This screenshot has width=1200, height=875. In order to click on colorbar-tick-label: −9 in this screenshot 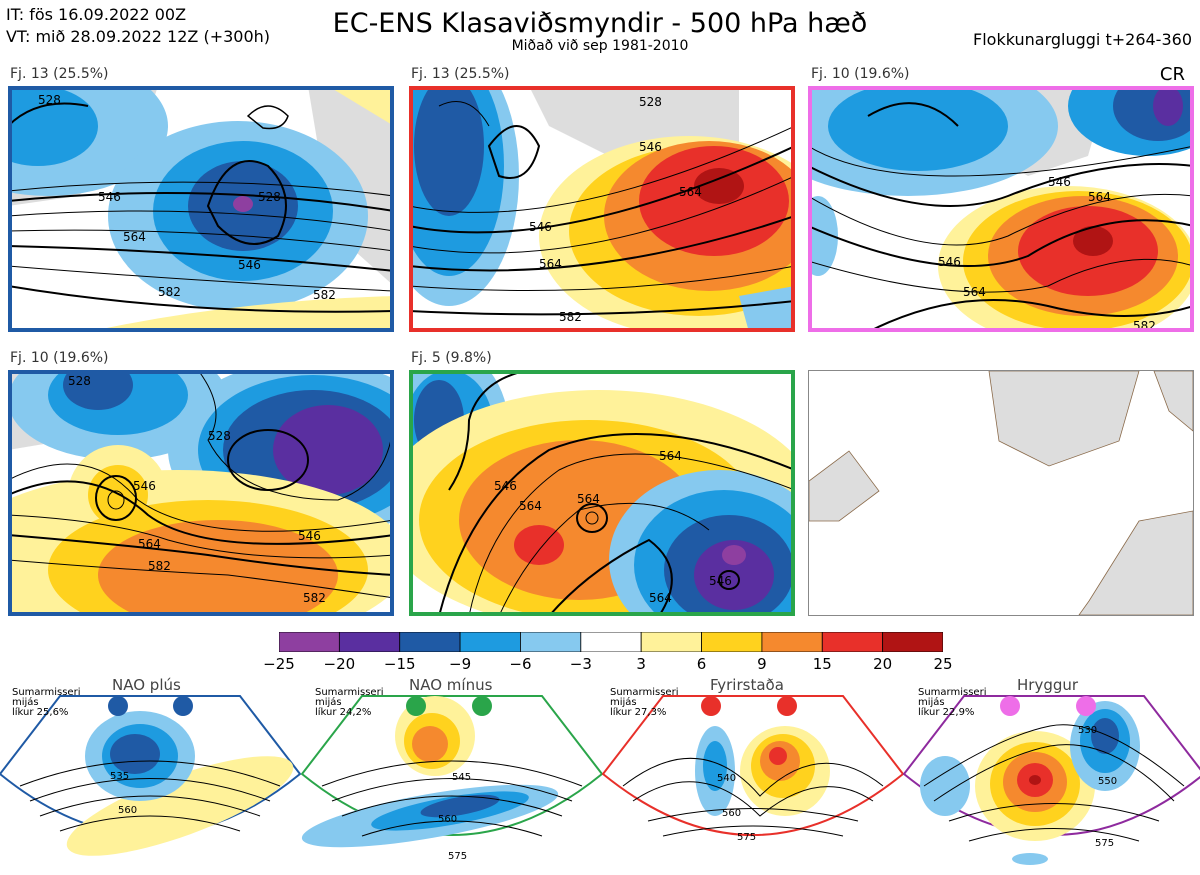, I will do `click(460, 664)`.